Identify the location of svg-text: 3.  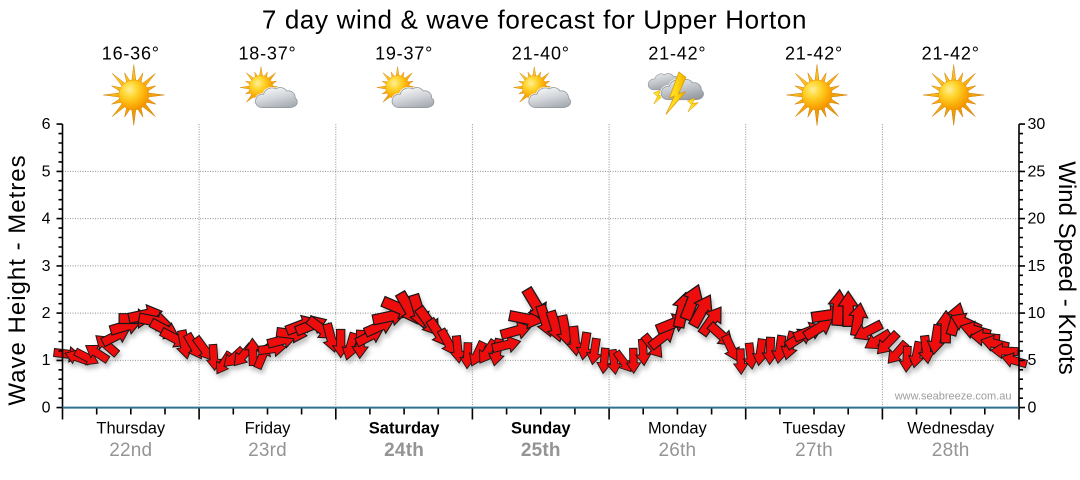
(46, 266).